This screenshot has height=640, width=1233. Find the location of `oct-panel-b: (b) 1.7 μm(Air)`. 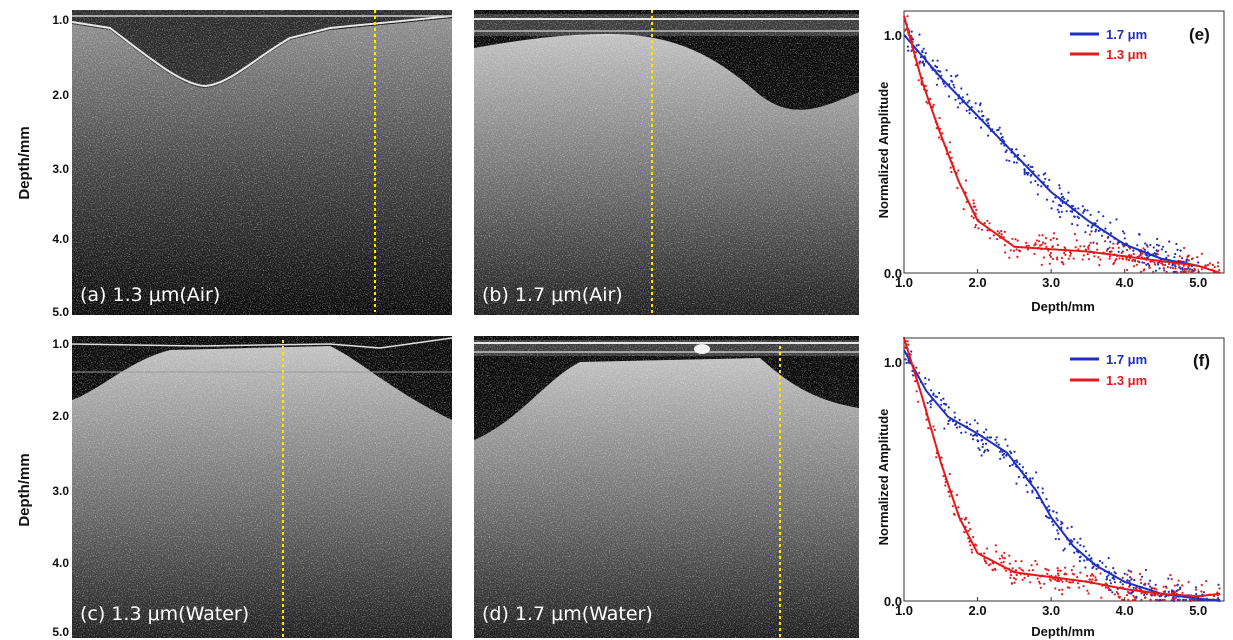

oct-panel-b: (b) 1.7 μm(Air) is located at coordinates (666, 162).